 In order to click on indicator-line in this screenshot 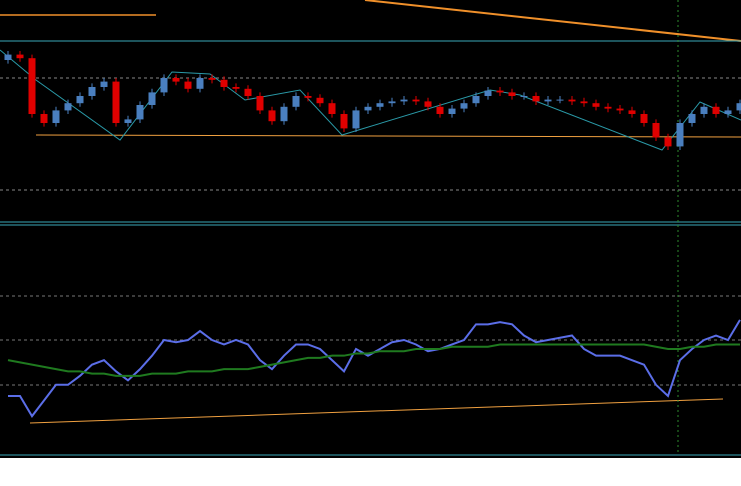, I will do `click(373, 360)`.